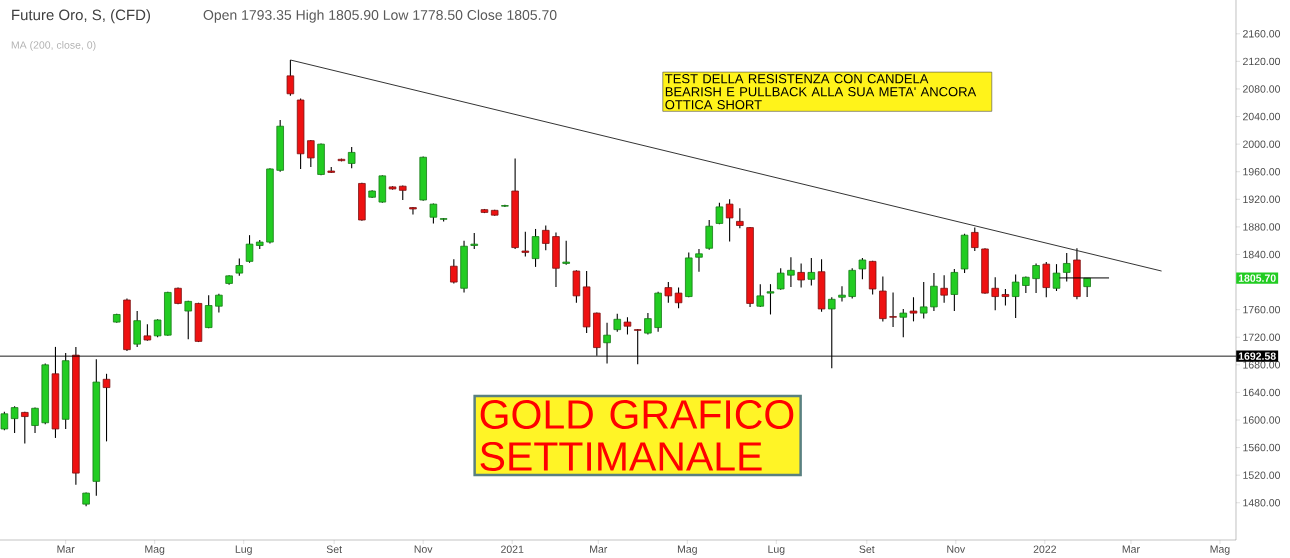  What do you see at coordinates (1044, 549) in the screenshot?
I see `x-tick-label: 2022` at bounding box center [1044, 549].